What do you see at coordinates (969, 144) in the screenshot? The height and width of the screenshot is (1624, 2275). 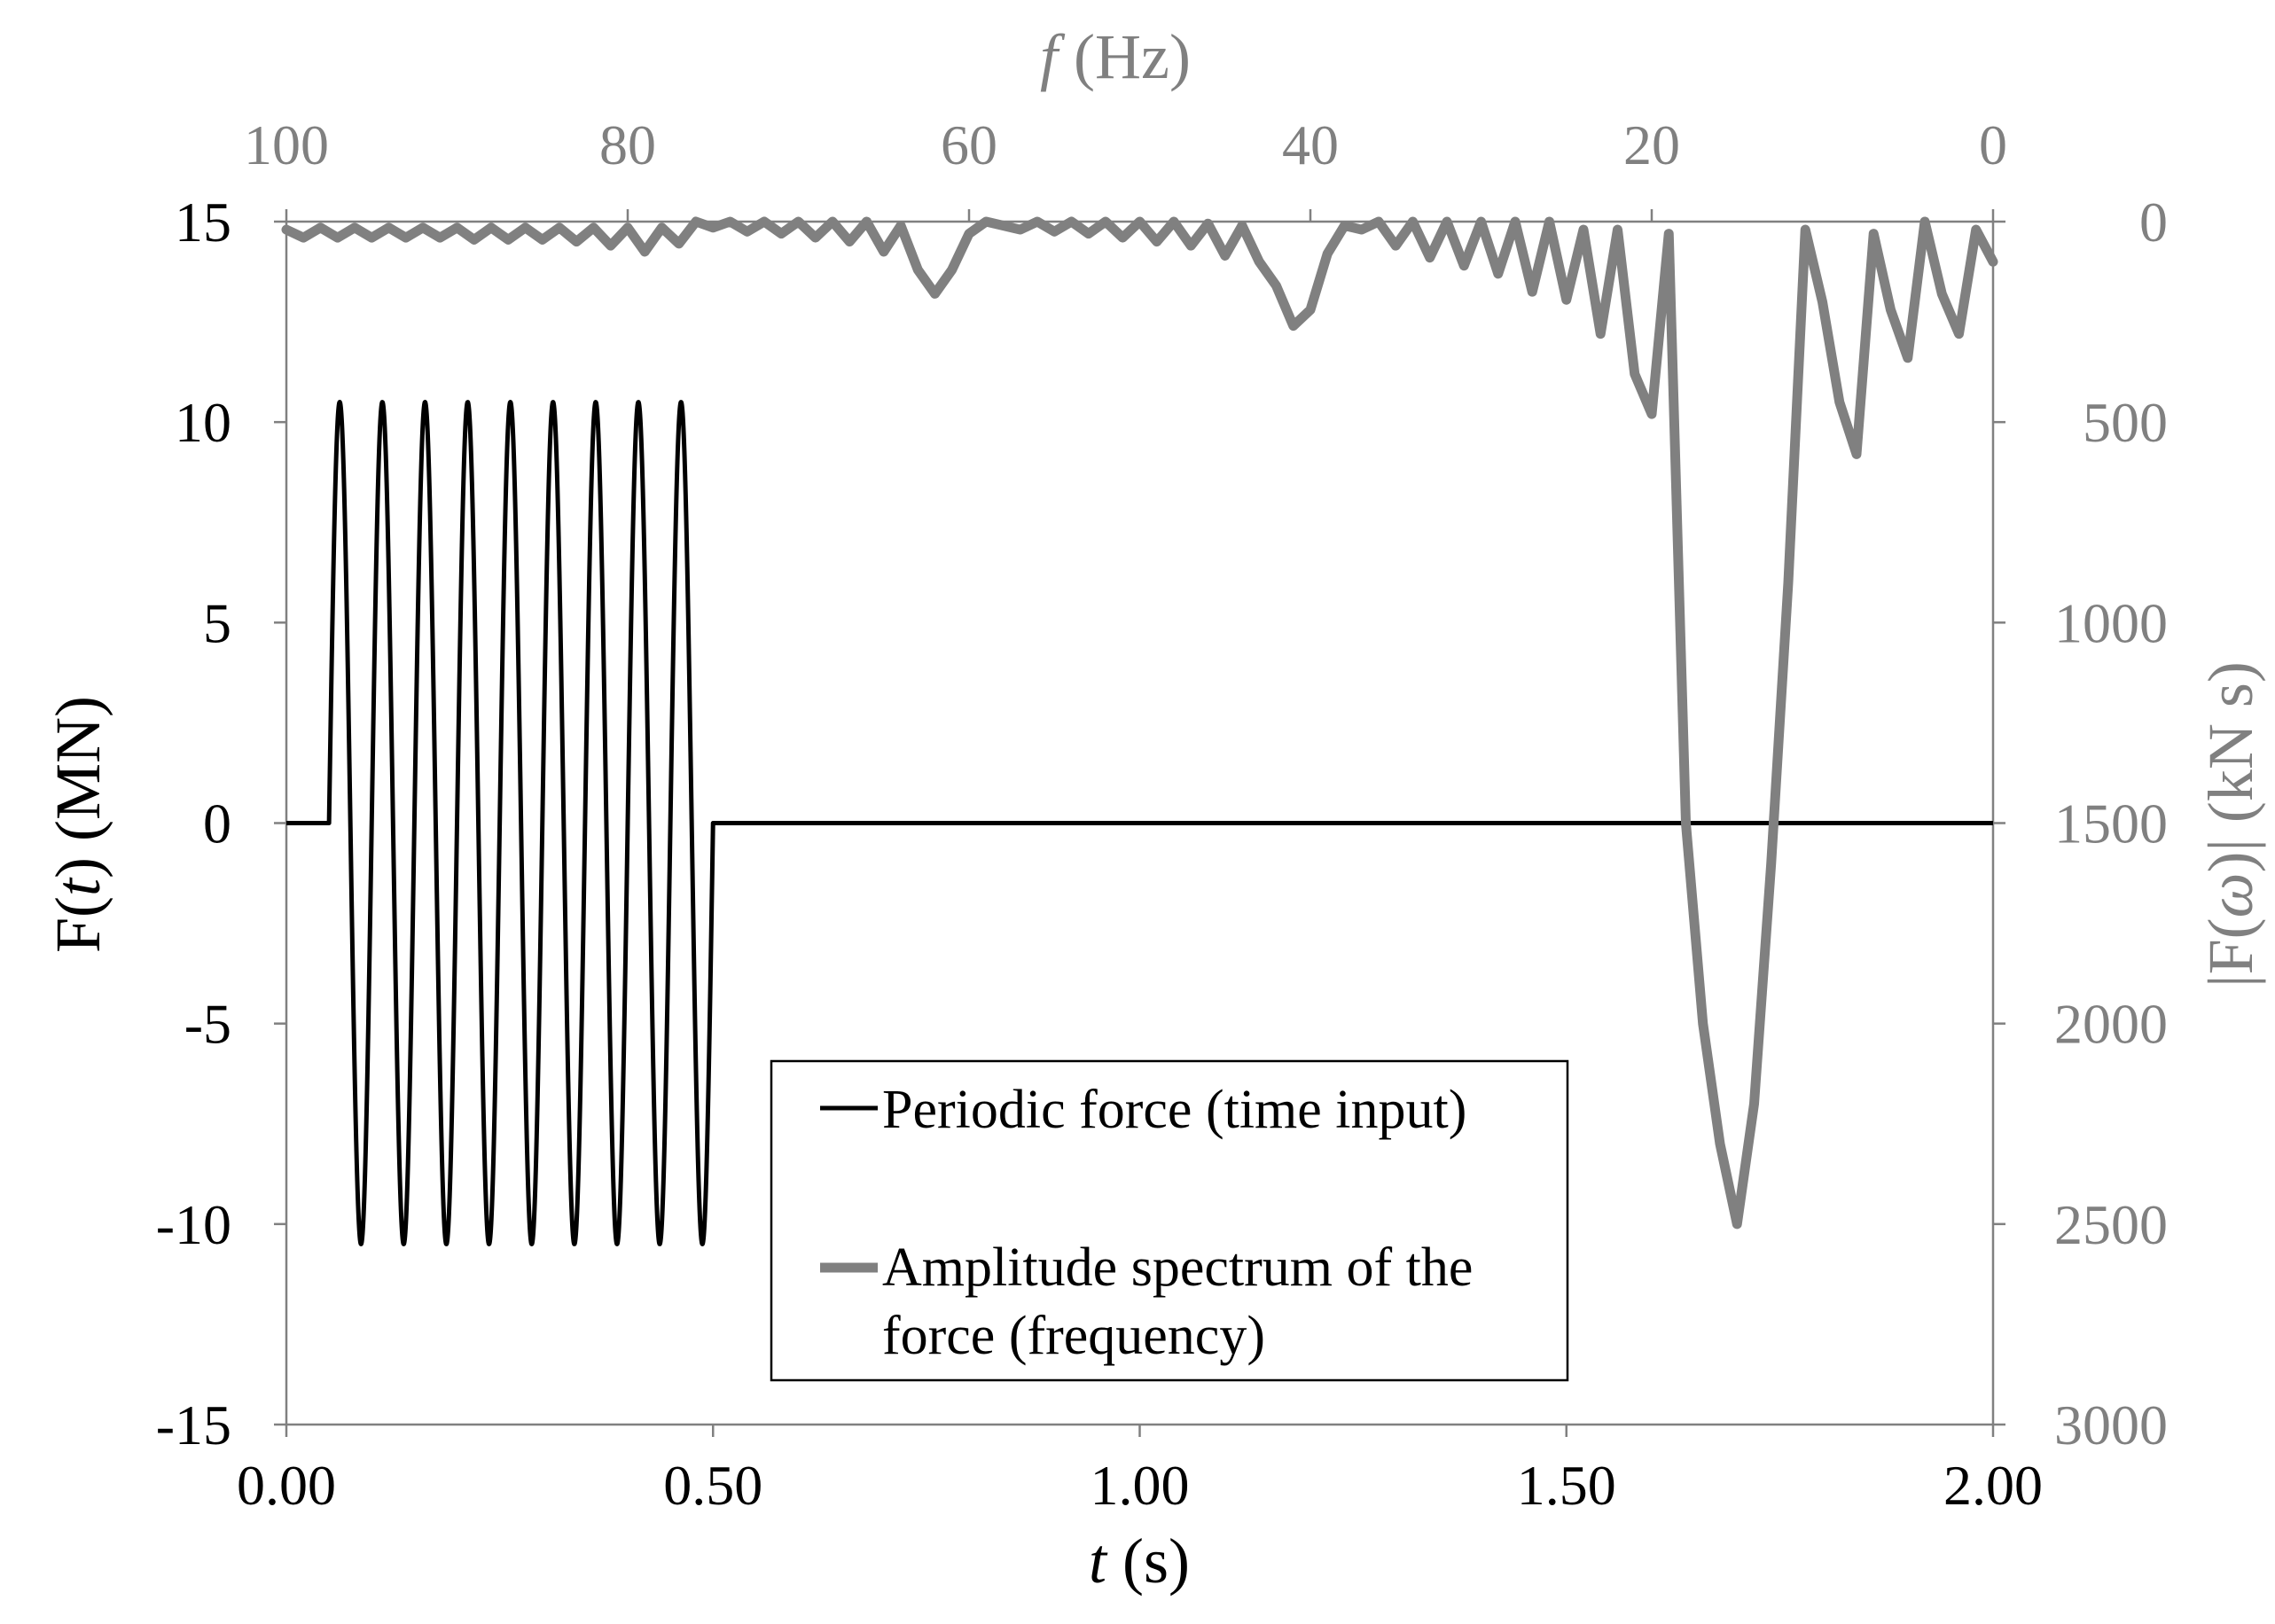 I see `top-tick-label: 60` at bounding box center [969, 144].